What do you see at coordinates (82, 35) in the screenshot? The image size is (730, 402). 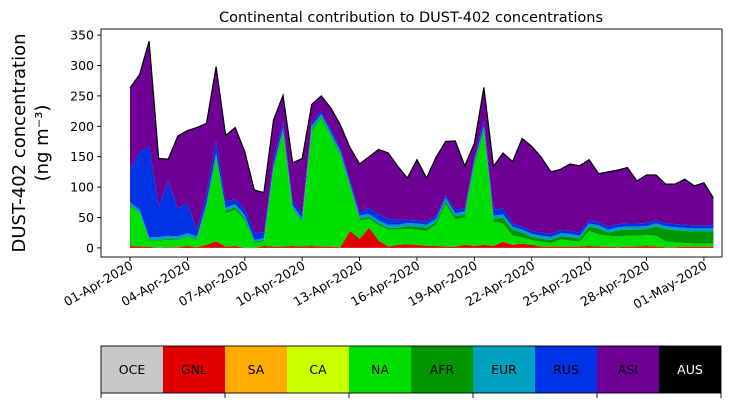 I see `y-tick-label: 350` at bounding box center [82, 35].